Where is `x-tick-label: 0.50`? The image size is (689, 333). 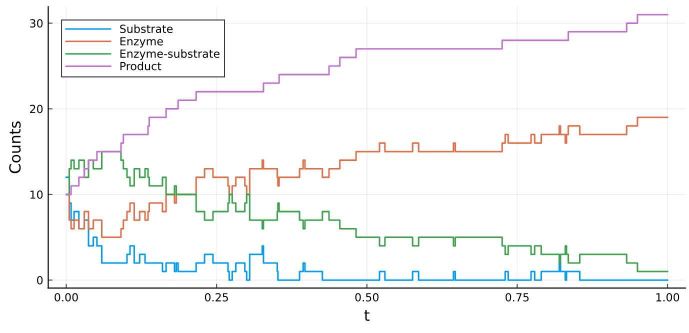
x-tick-label: 0.50 is located at coordinates (367, 297).